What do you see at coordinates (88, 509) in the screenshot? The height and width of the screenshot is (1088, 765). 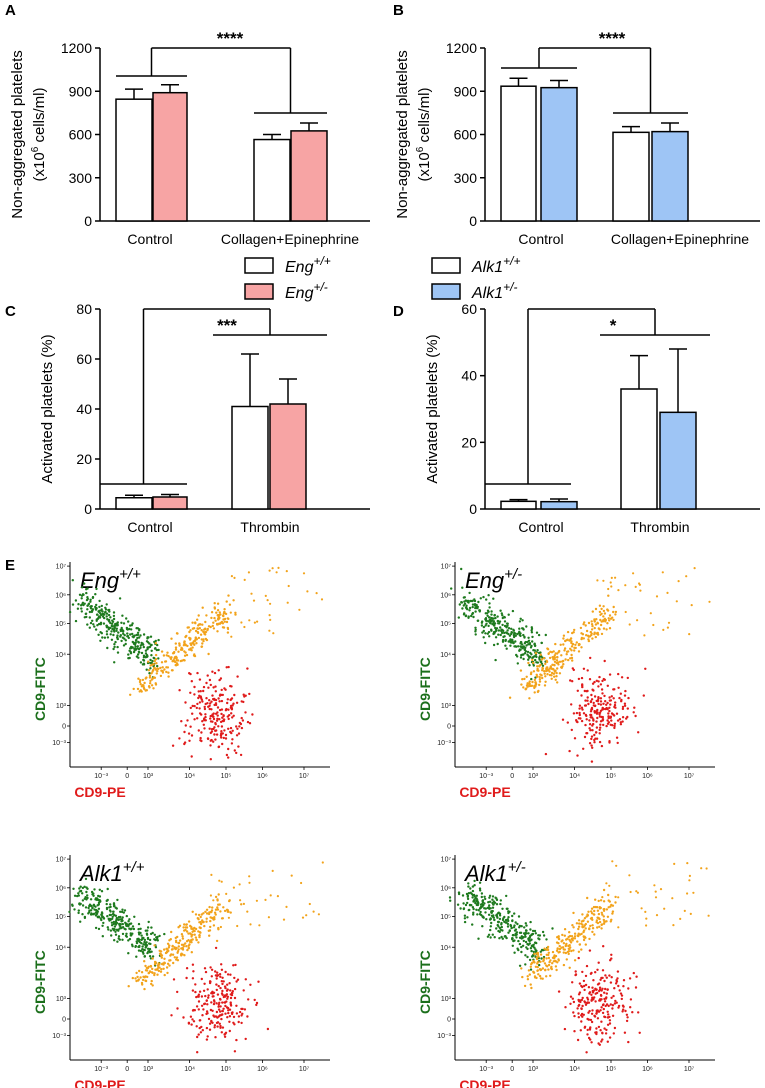 I see `y-tick-label: 0` at bounding box center [88, 509].